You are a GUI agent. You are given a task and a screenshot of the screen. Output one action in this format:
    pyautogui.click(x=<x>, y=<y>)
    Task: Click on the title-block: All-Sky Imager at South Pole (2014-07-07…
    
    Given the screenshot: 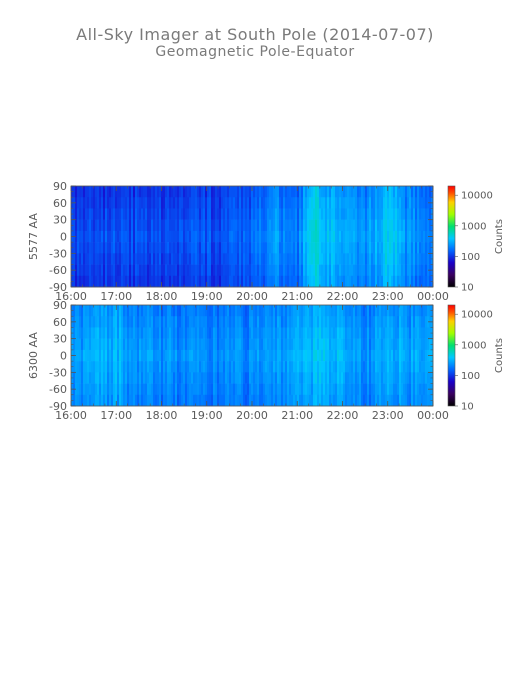 What is the action you would take?
    pyautogui.click(x=255, y=43)
    